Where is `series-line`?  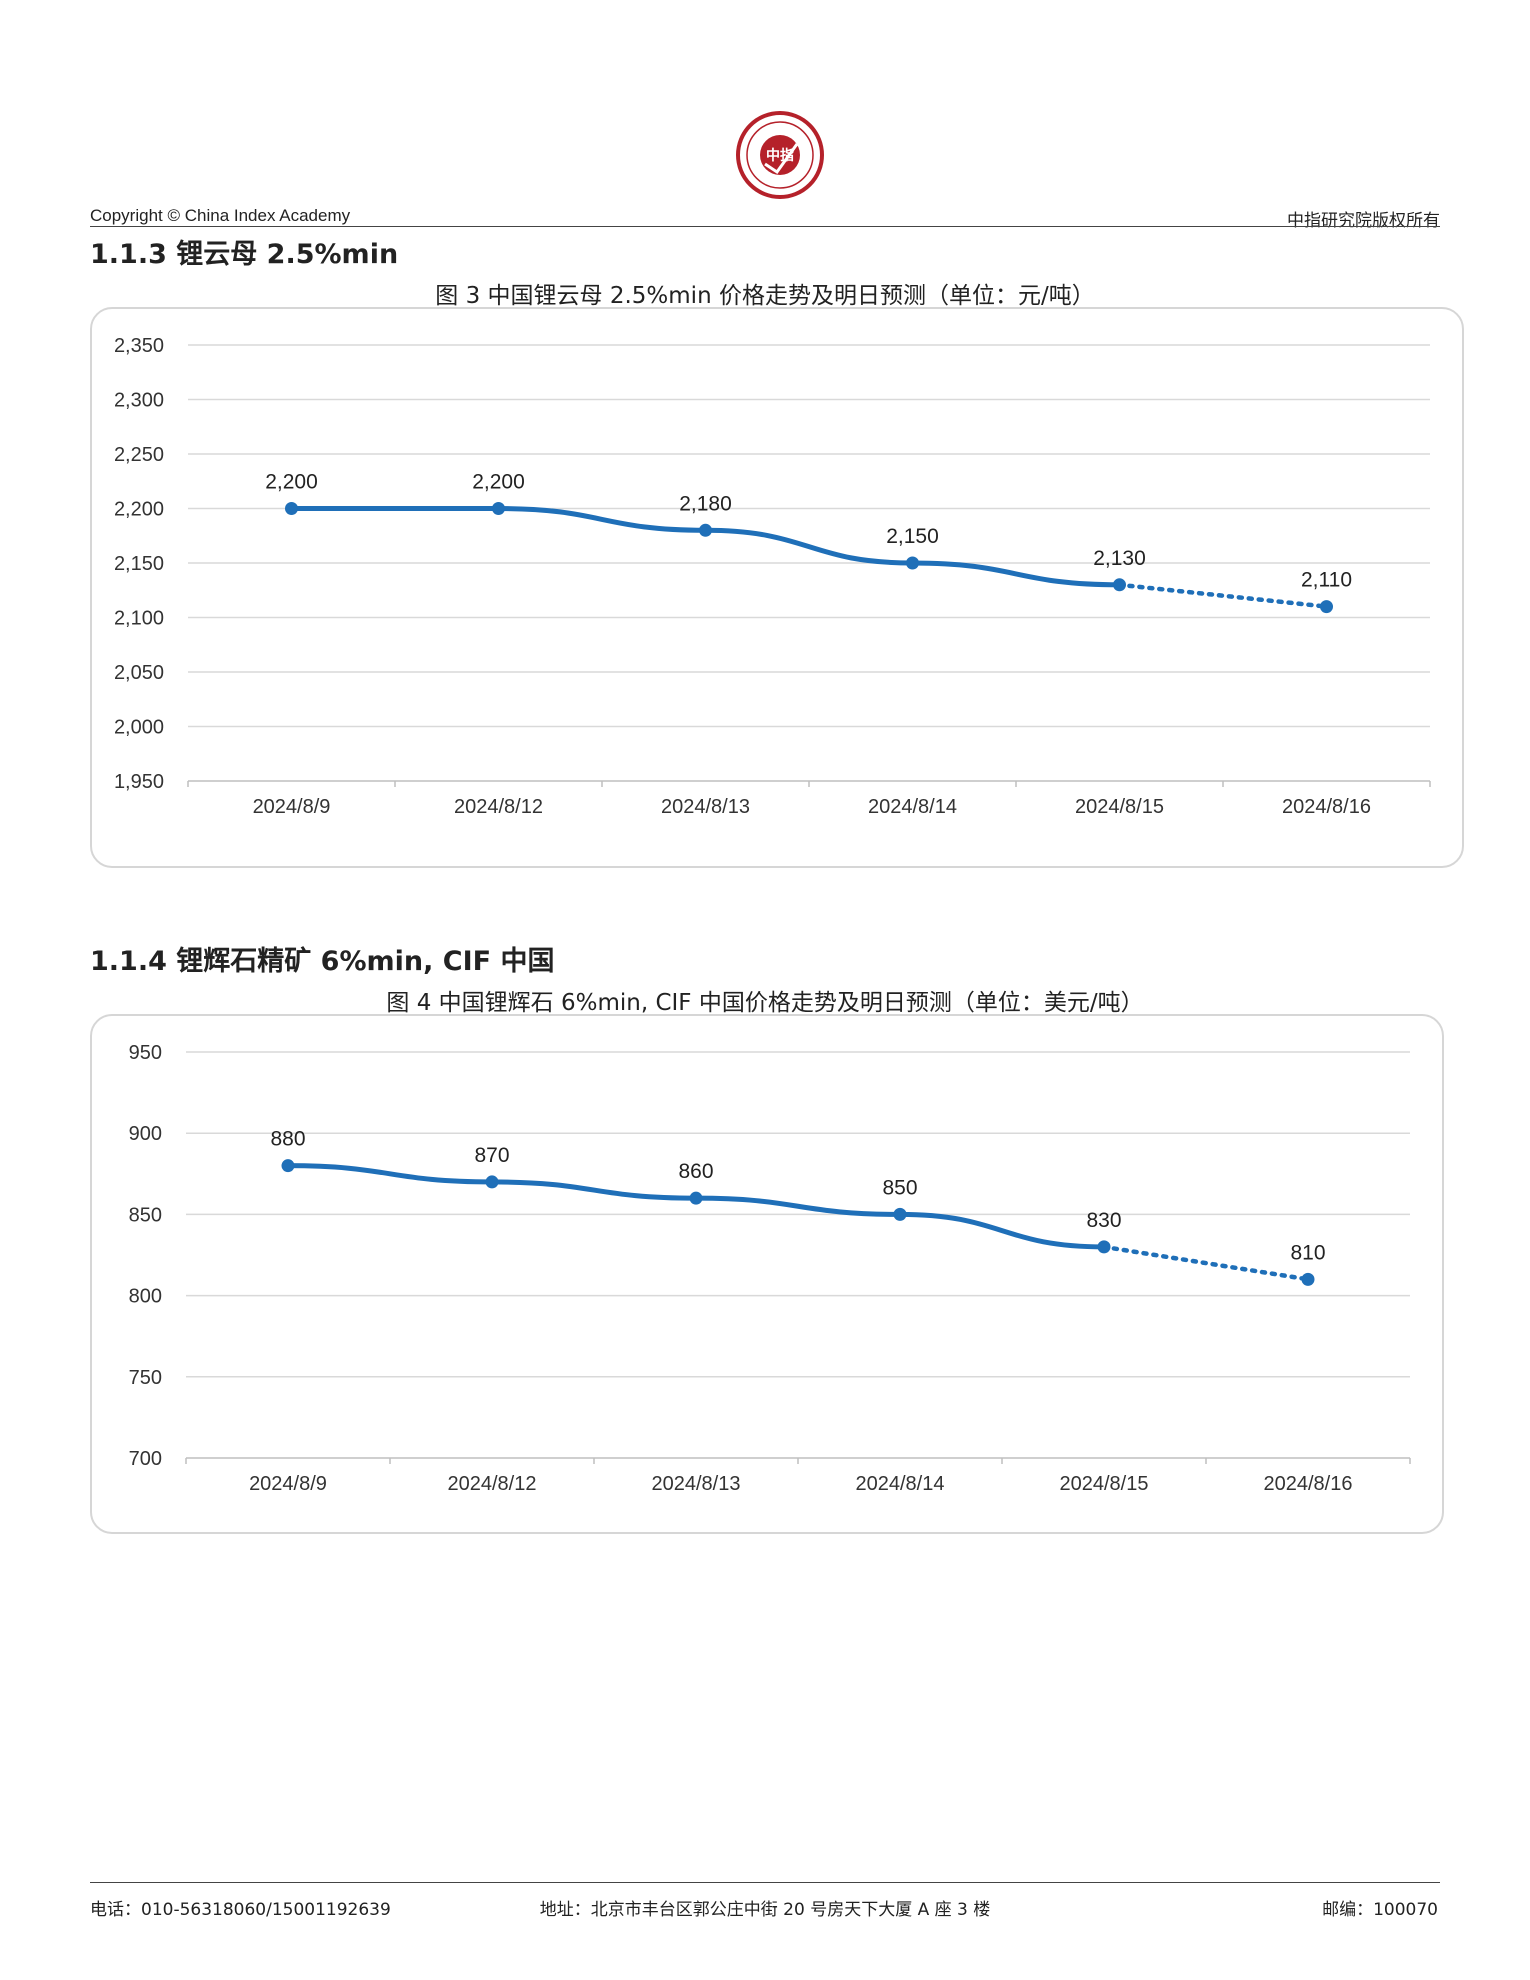 series-line is located at coordinates (705, 547).